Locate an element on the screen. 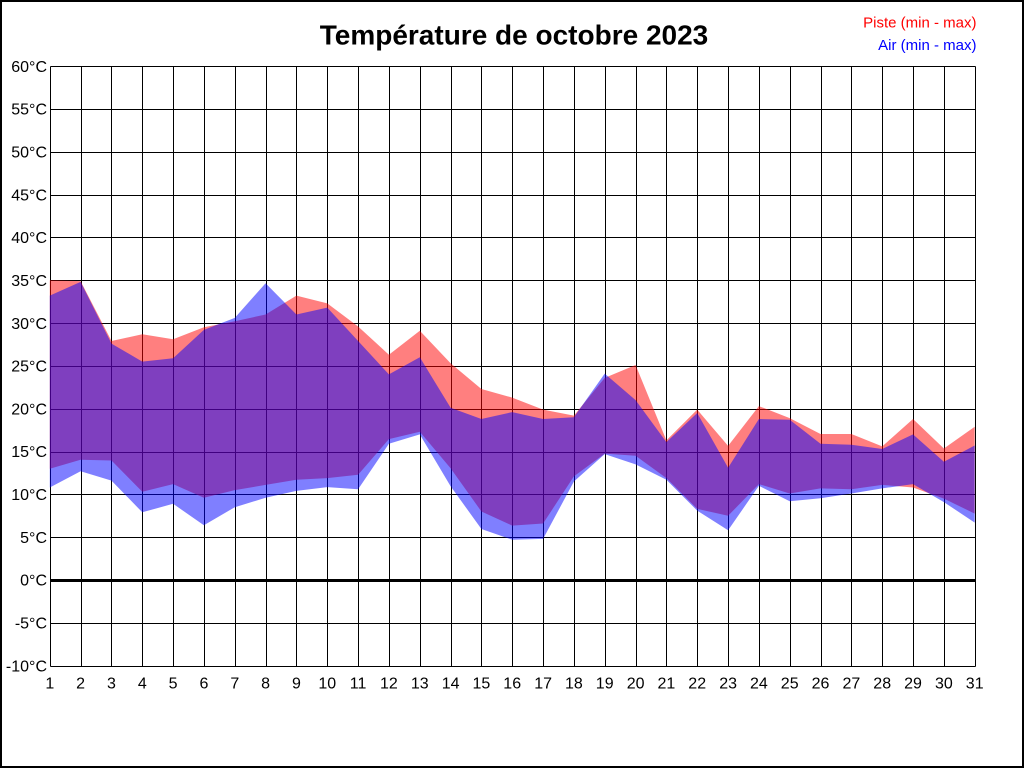  svg-text: 10°C is located at coordinates (29, 495).